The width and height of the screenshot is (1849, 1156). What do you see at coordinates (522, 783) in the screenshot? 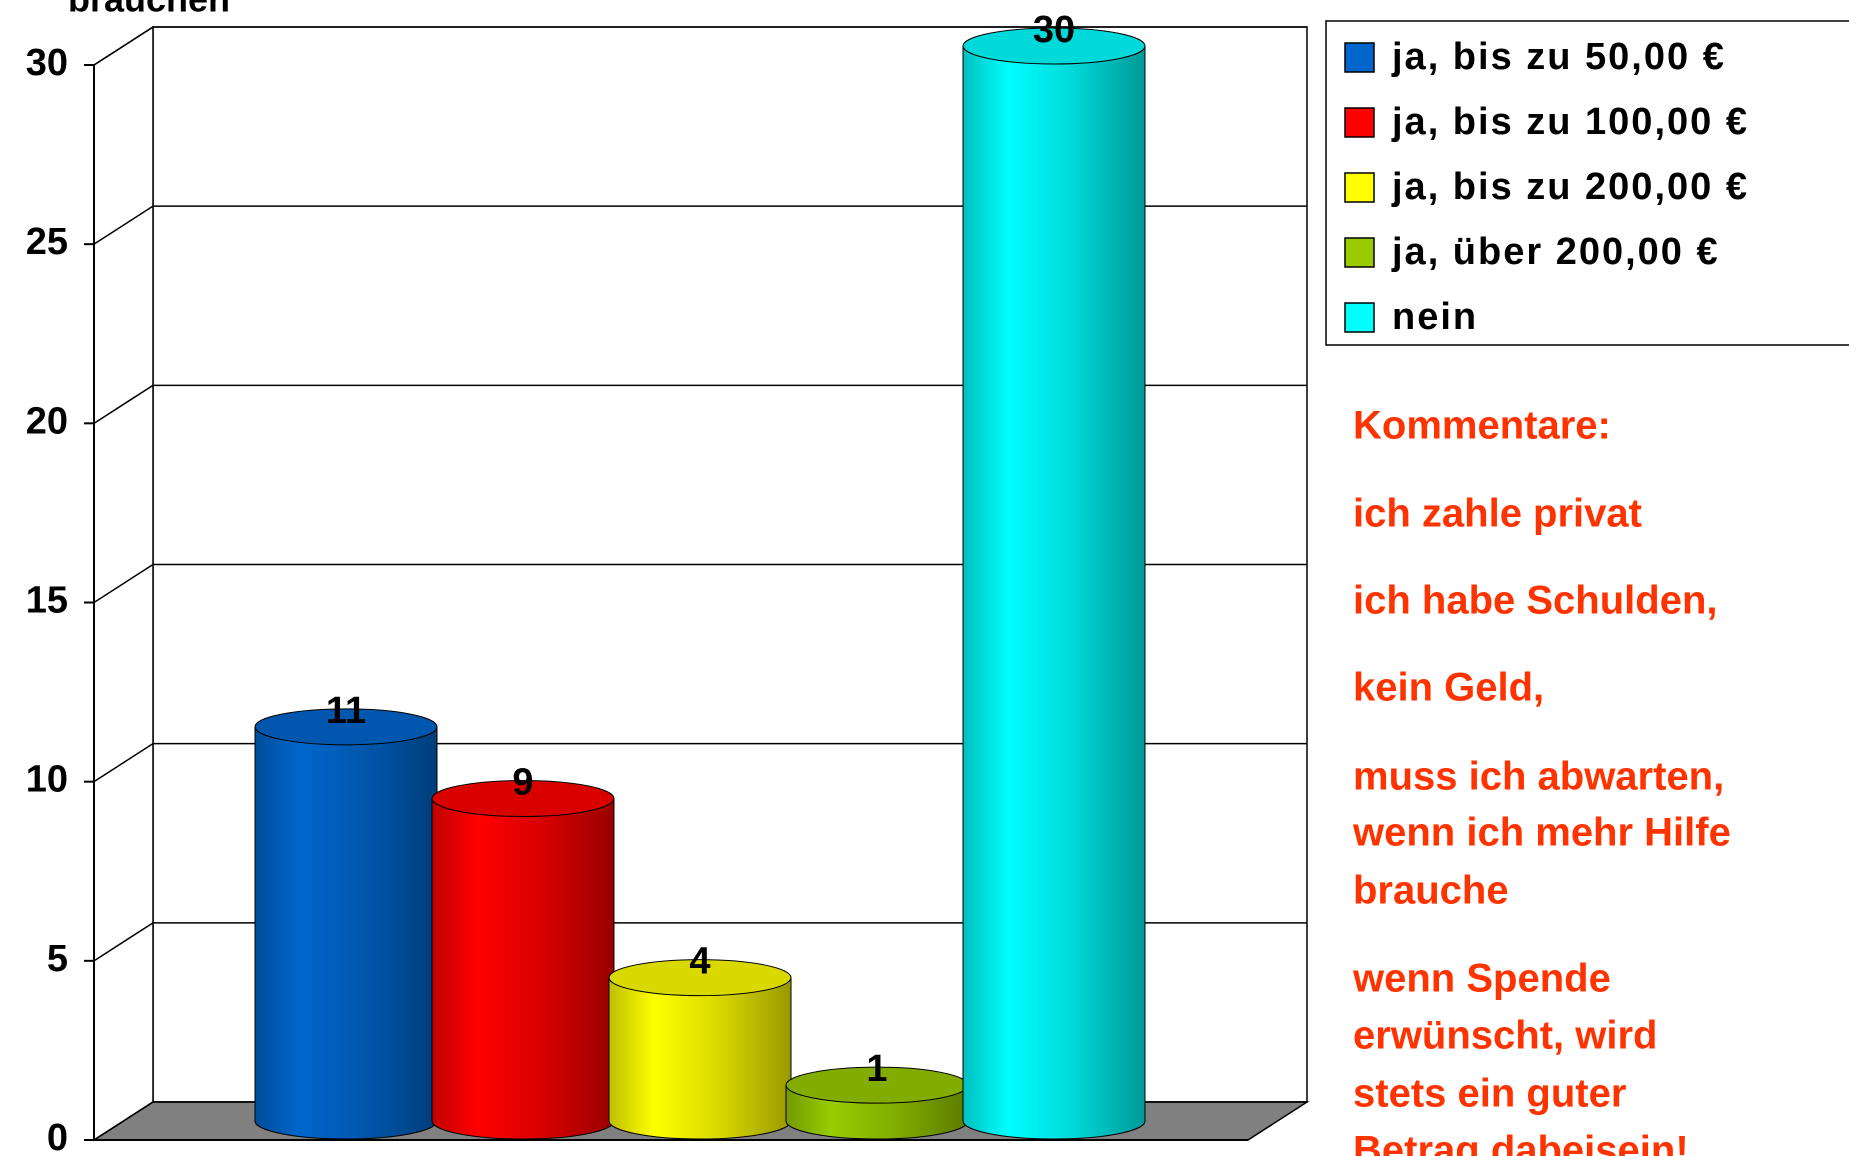
I see `value-label: 9` at bounding box center [522, 783].